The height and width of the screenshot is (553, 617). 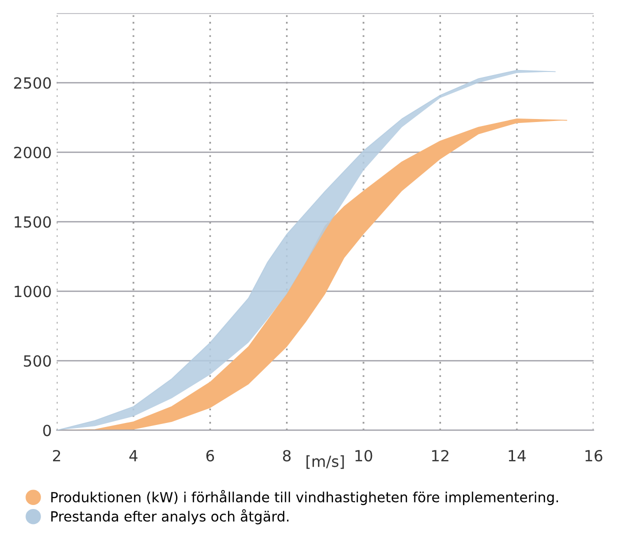 What do you see at coordinates (363, 456) in the screenshot?
I see `x-tick-label: 10` at bounding box center [363, 456].